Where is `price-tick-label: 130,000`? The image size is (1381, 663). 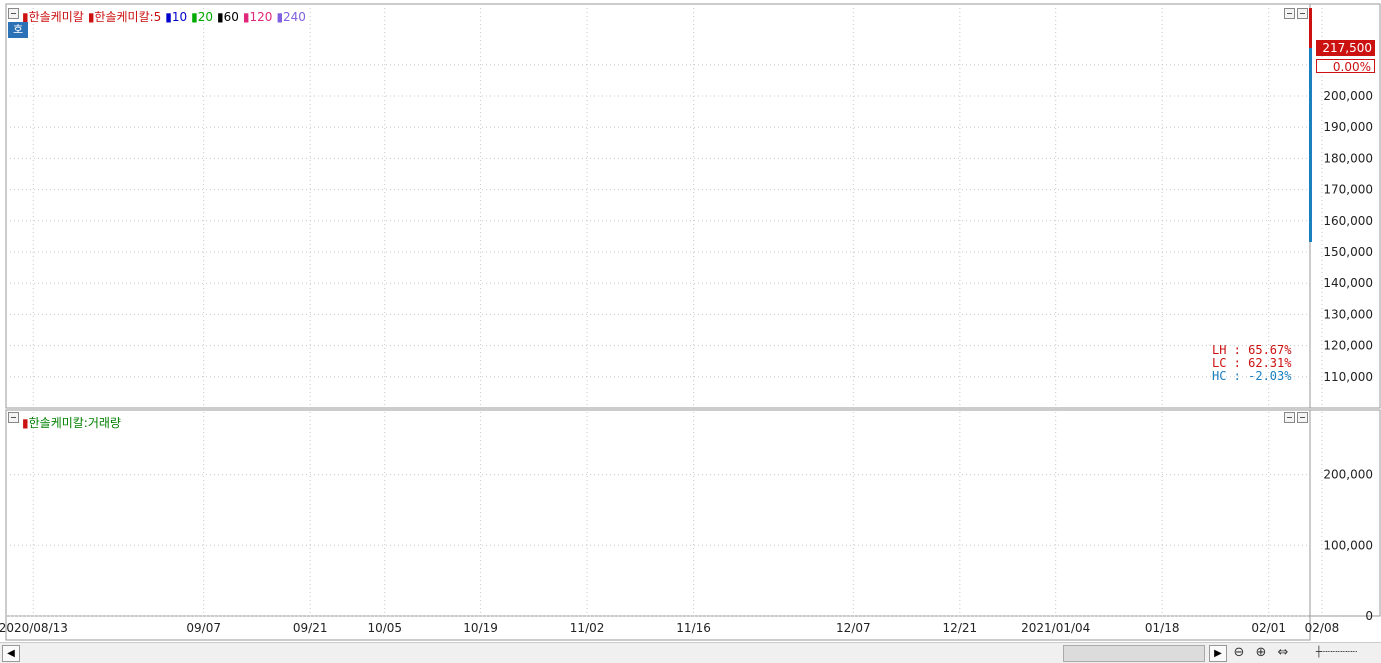 price-tick-label: 130,000 is located at coordinates (1348, 314).